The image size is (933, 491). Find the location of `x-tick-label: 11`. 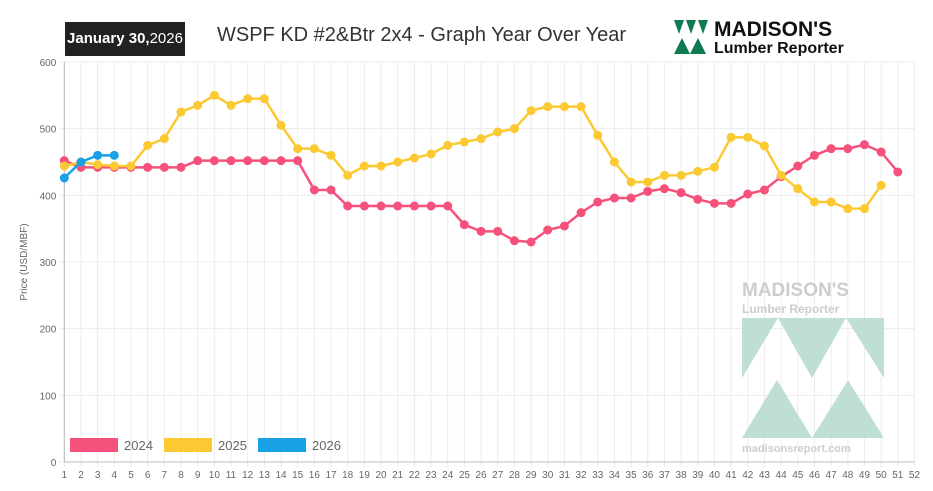

x-tick-label: 11 is located at coordinates (231, 475).